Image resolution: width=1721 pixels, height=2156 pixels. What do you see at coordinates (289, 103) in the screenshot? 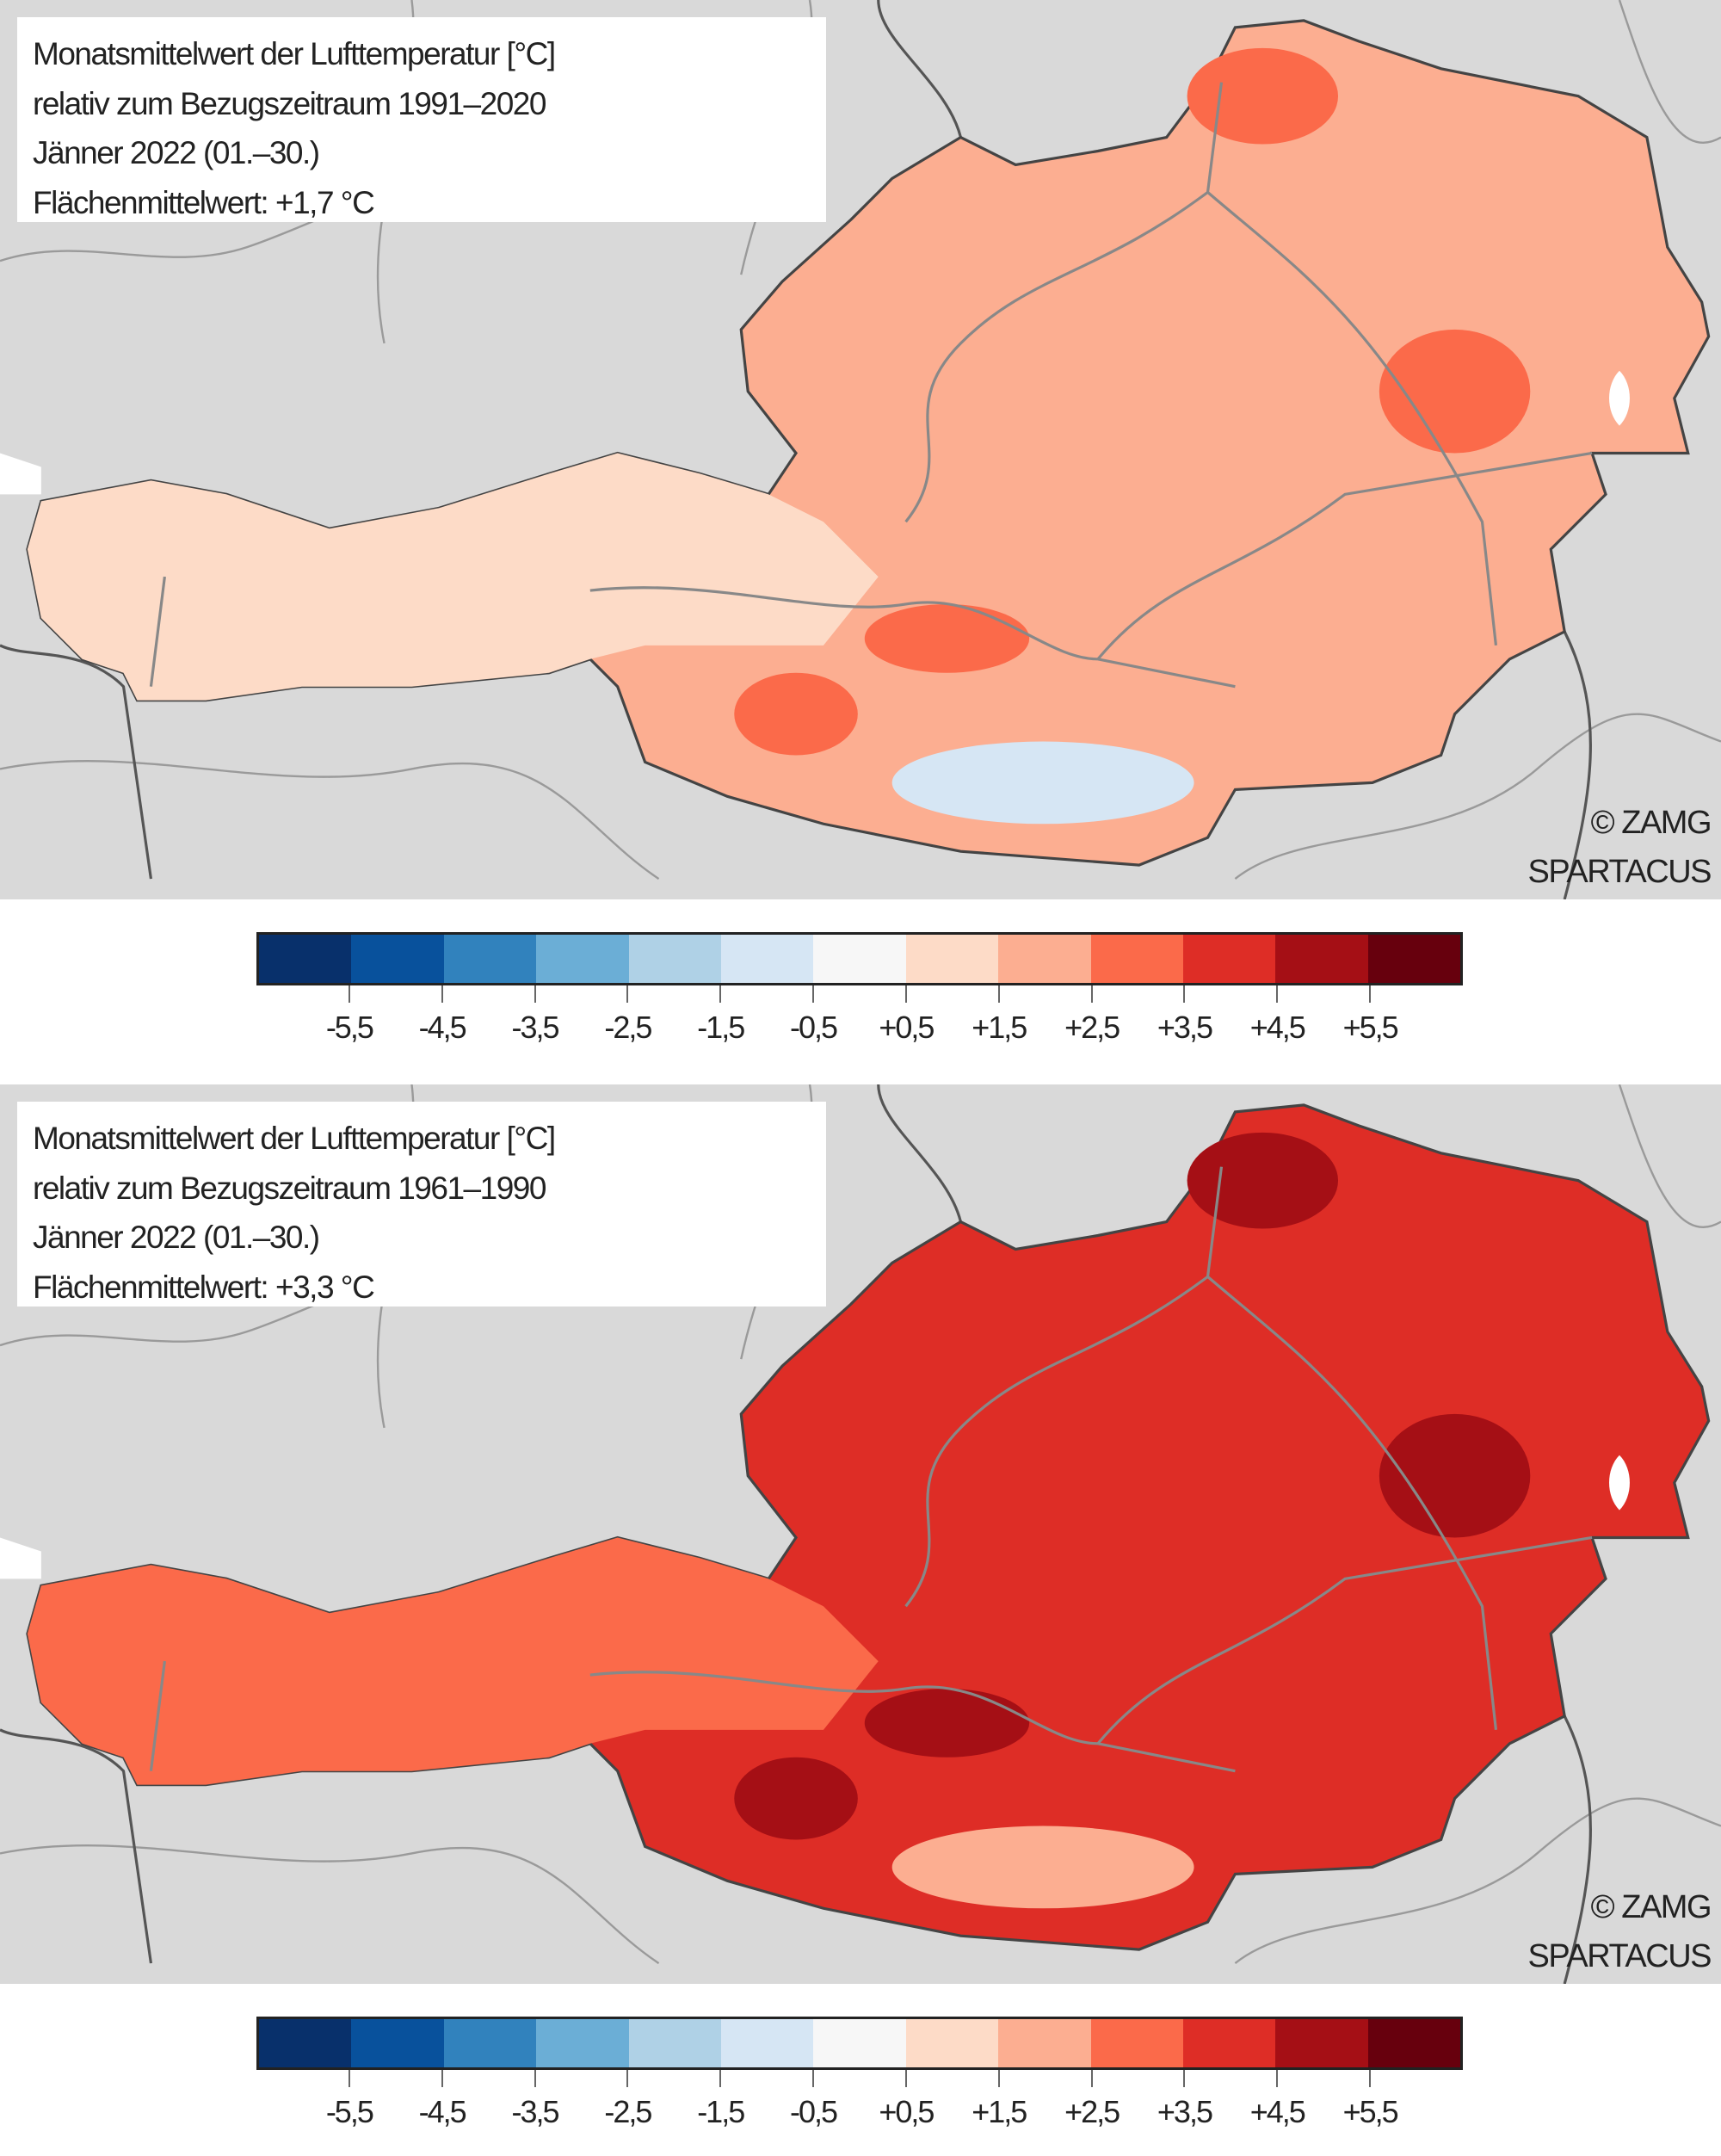
I see `reference-period: relativ zum Bezugszeitraum 1991–2020` at bounding box center [289, 103].